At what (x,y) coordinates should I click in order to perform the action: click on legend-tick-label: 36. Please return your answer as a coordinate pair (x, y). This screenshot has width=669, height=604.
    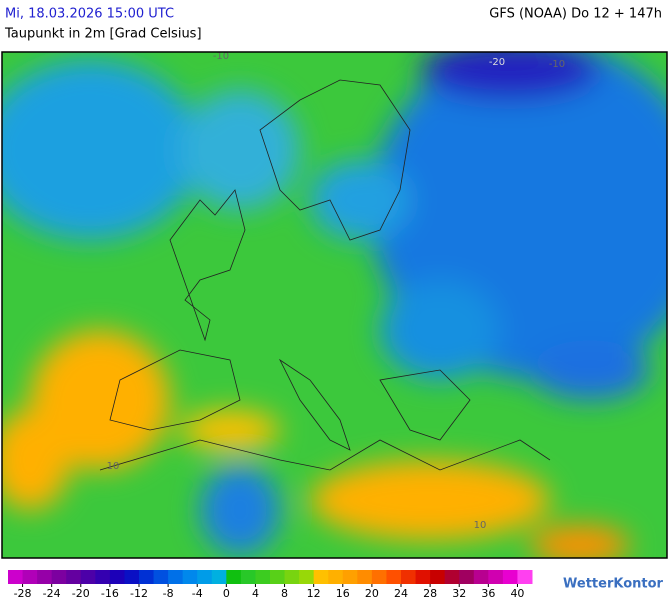
    Looking at the image, I should click on (488, 593).